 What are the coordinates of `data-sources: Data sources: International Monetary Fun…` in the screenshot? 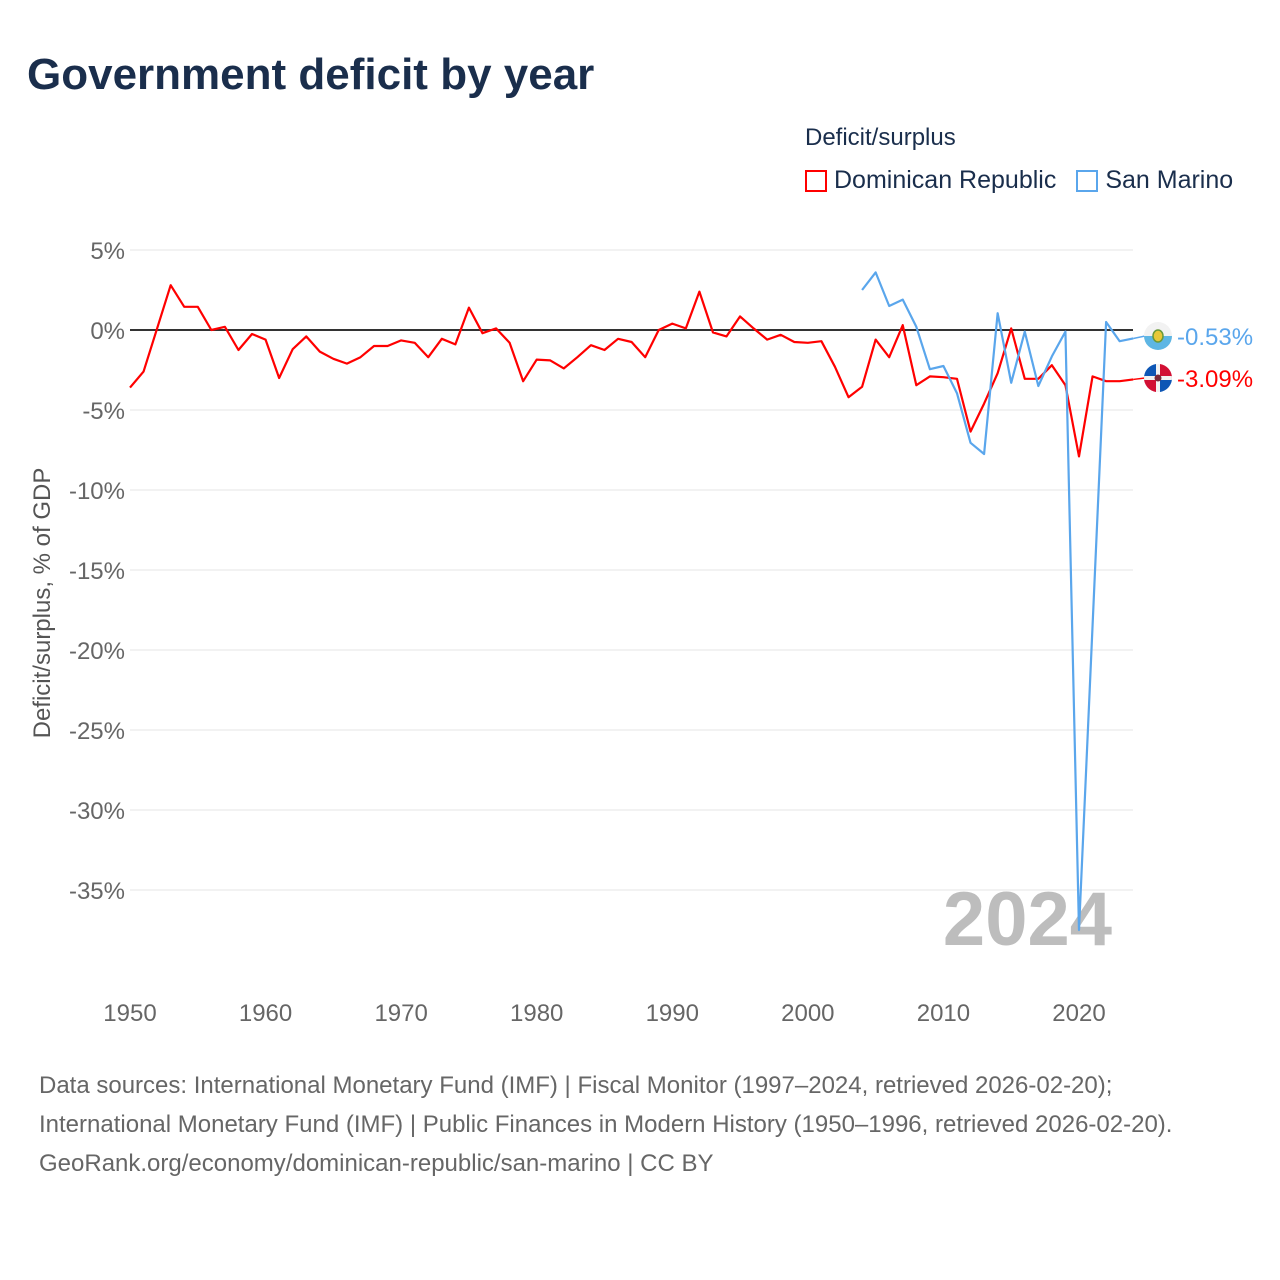 It's located at (606, 1105).